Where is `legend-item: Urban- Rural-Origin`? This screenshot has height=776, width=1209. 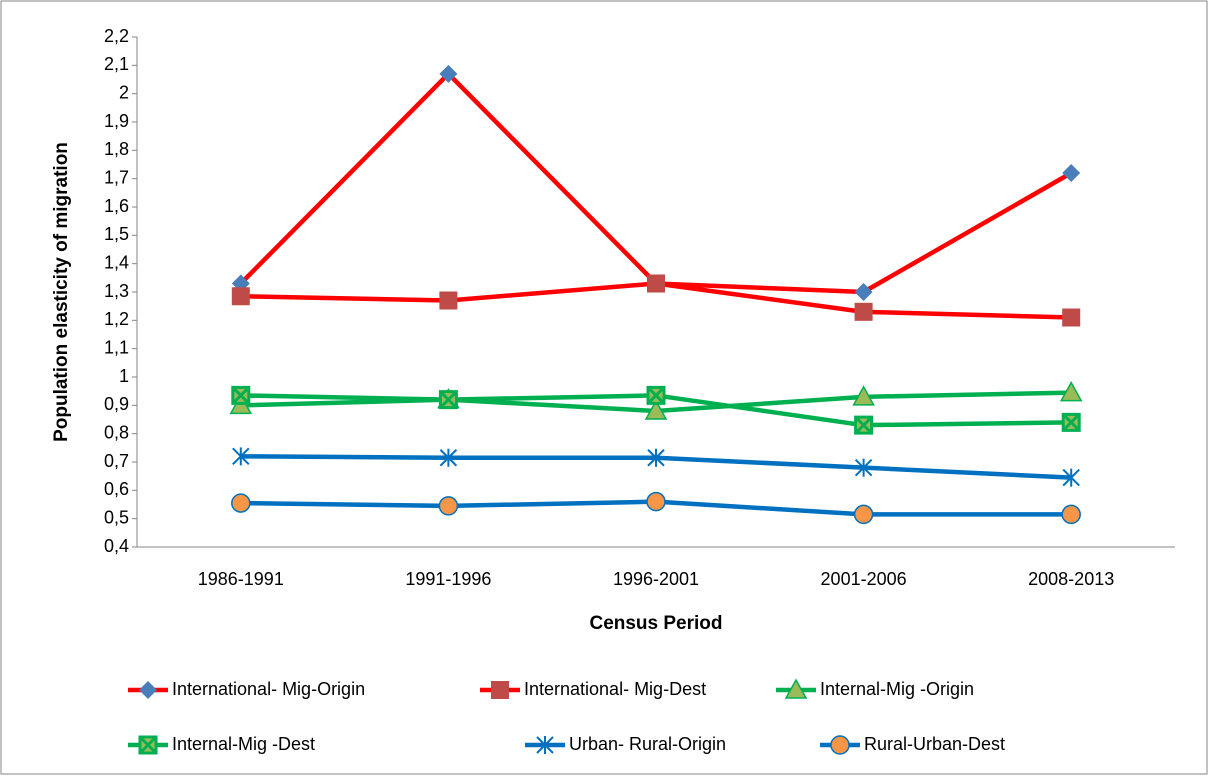 legend-item: Urban- Rural-Origin is located at coordinates (625, 744).